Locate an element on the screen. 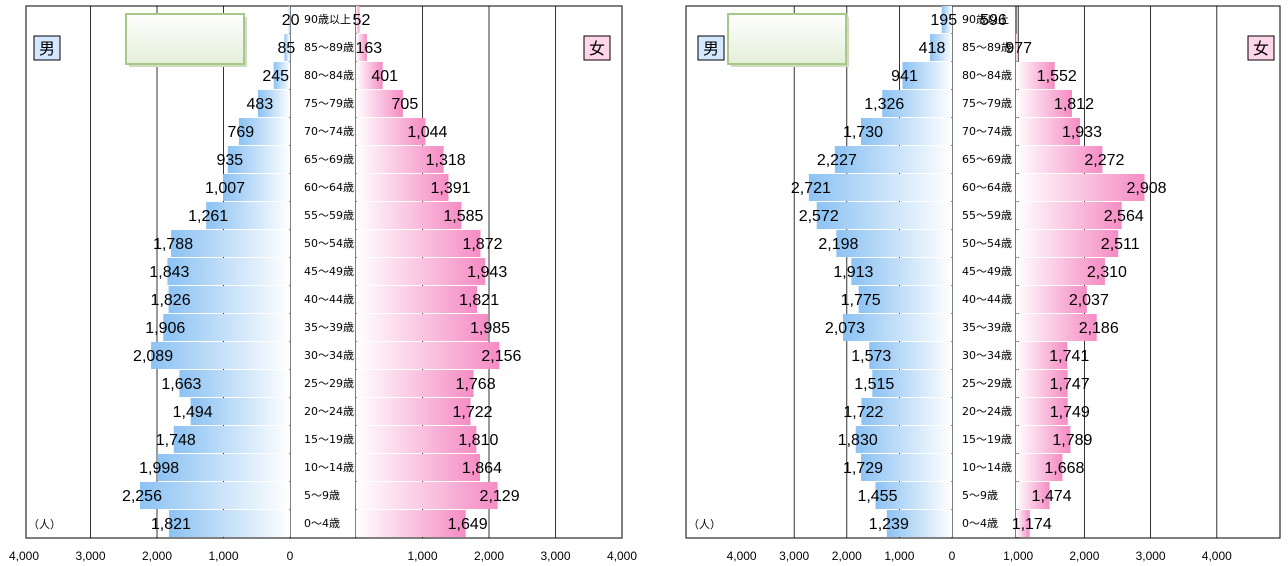  male-value-label: 1,573 is located at coordinates (871, 356).